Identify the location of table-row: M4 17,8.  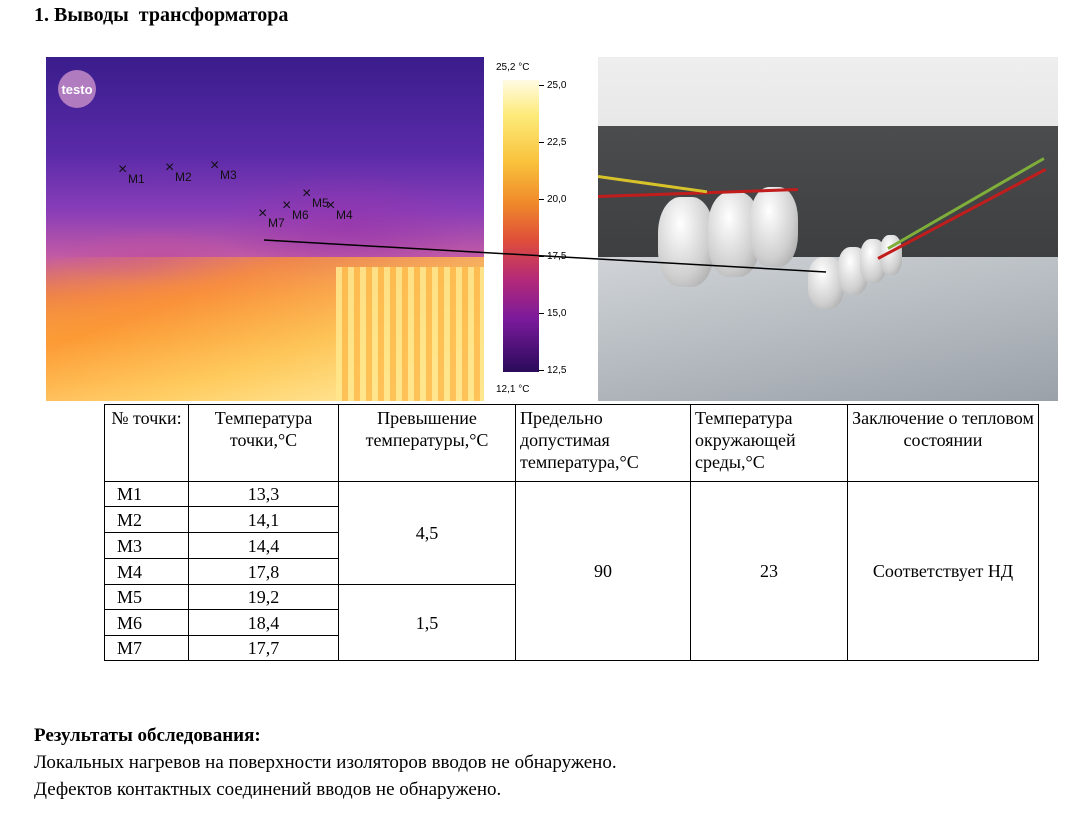
(571, 571).